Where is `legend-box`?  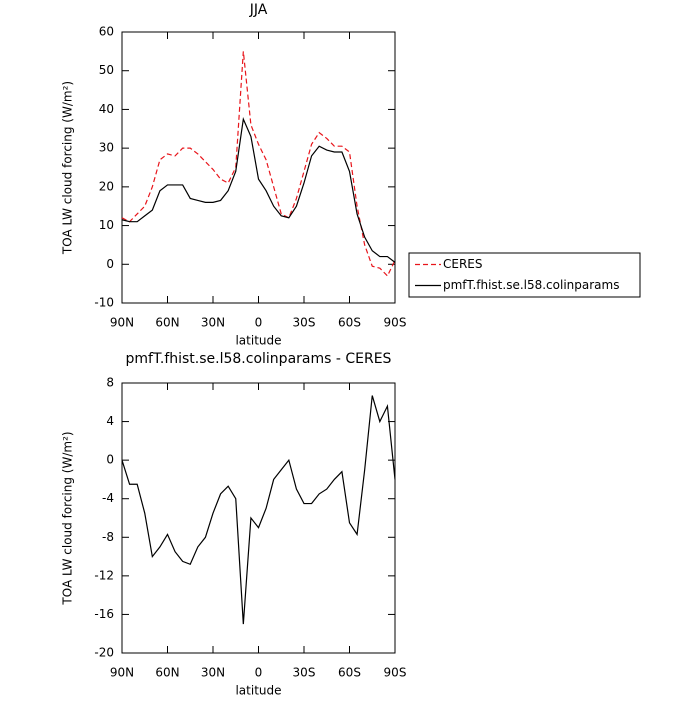 legend-box is located at coordinates (524, 275).